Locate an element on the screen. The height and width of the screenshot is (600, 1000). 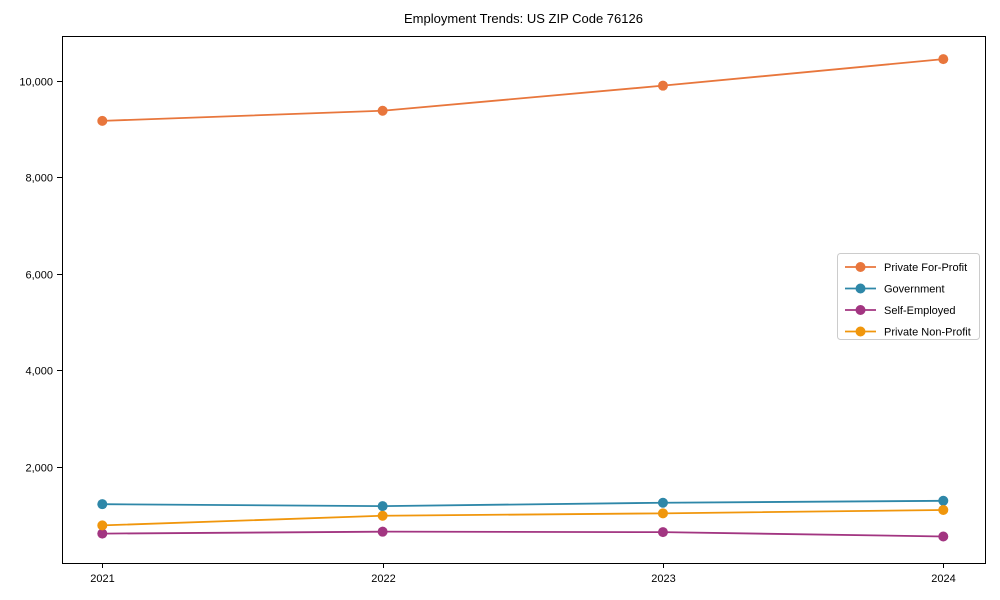
legend-label: Government is located at coordinates (914, 290).